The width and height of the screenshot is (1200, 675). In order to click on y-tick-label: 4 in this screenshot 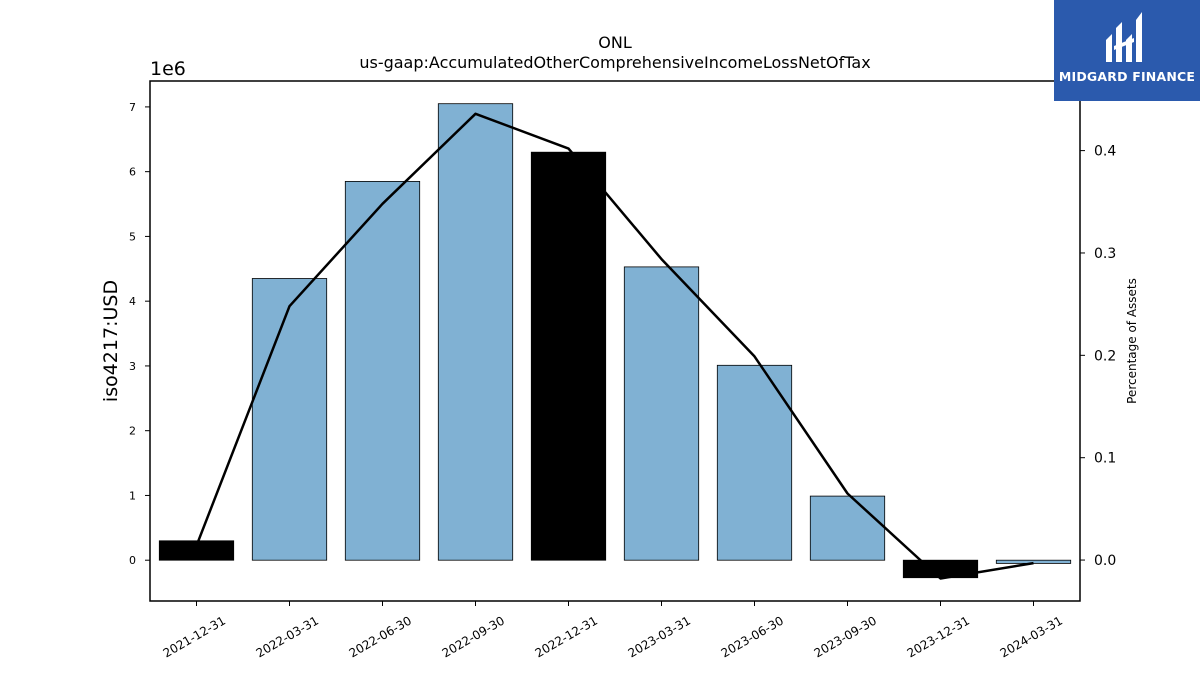, I will do `click(132, 301)`.